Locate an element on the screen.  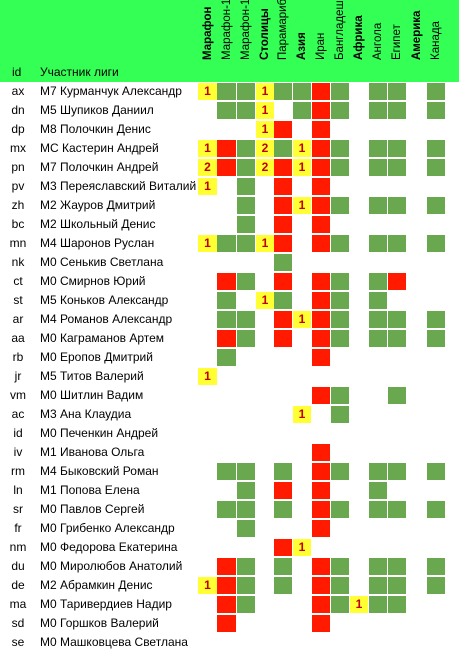
participant-name: M0 Каграманов Артем is located at coordinates (102, 338).